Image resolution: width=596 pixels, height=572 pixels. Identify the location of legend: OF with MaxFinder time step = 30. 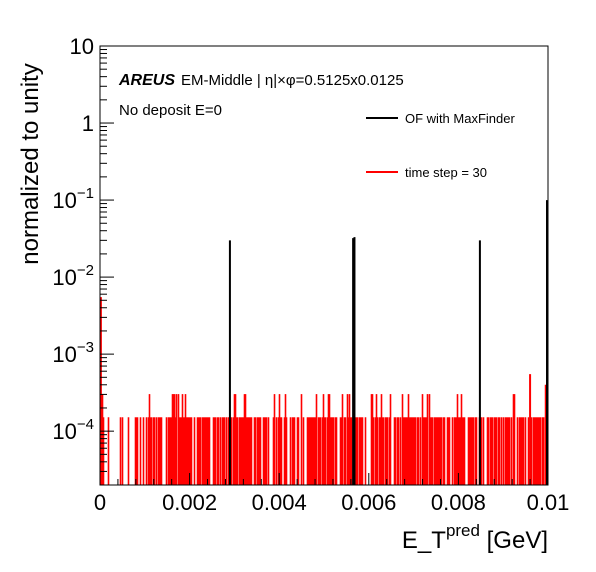
(452, 148).